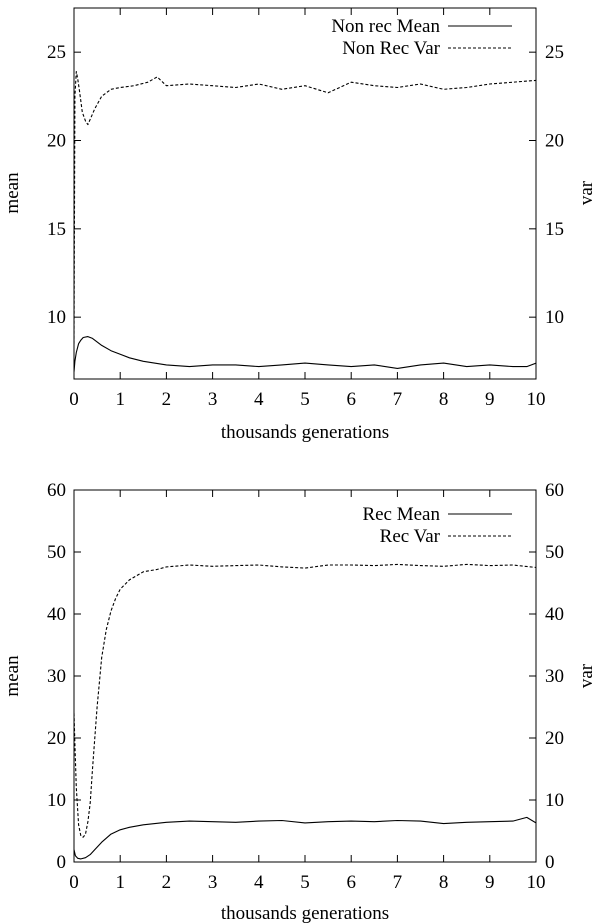 This screenshot has height=923, width=605. What do you see at coordinates (554, 229) in the screenshot?
I see `y2-tick-label: 15` at bounding box center [554, 229].